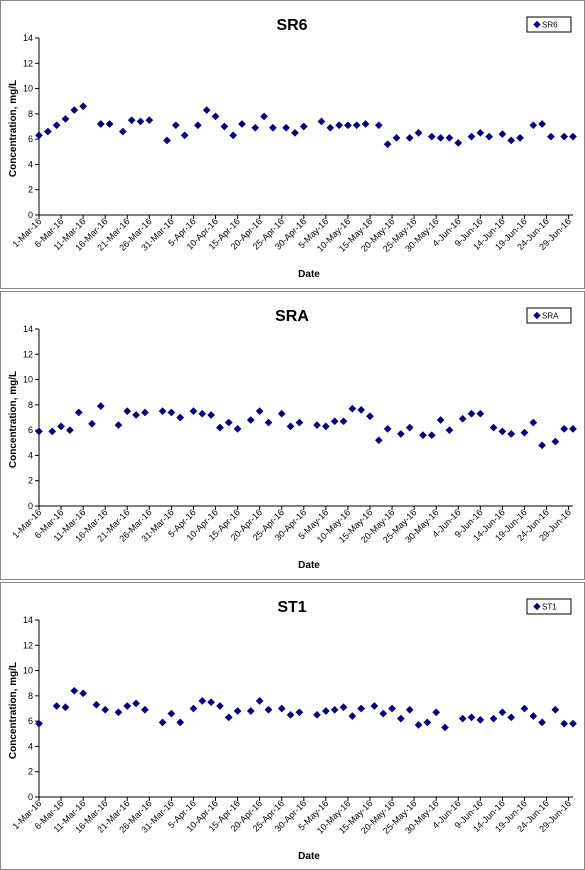 This screenshot has height=870, width=585. What do you see at coordinates (13, 710) in the screenshot?
I see `y-axis-label: Concentration, mg/L` at bounding box center [13, 710].